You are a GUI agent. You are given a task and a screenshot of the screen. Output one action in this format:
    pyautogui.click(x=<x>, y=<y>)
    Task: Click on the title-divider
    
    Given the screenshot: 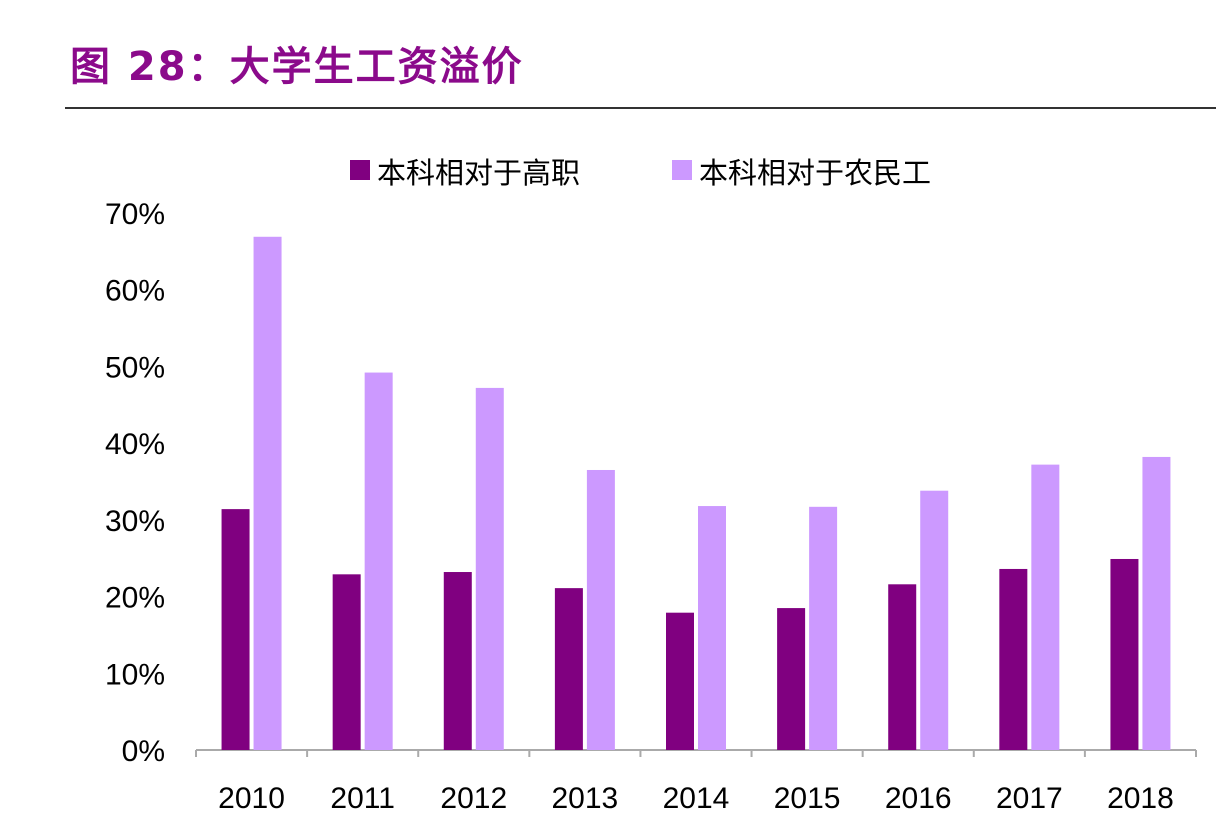 What is the action you would take?
    pyautogui.click(x=640, y=108)
    